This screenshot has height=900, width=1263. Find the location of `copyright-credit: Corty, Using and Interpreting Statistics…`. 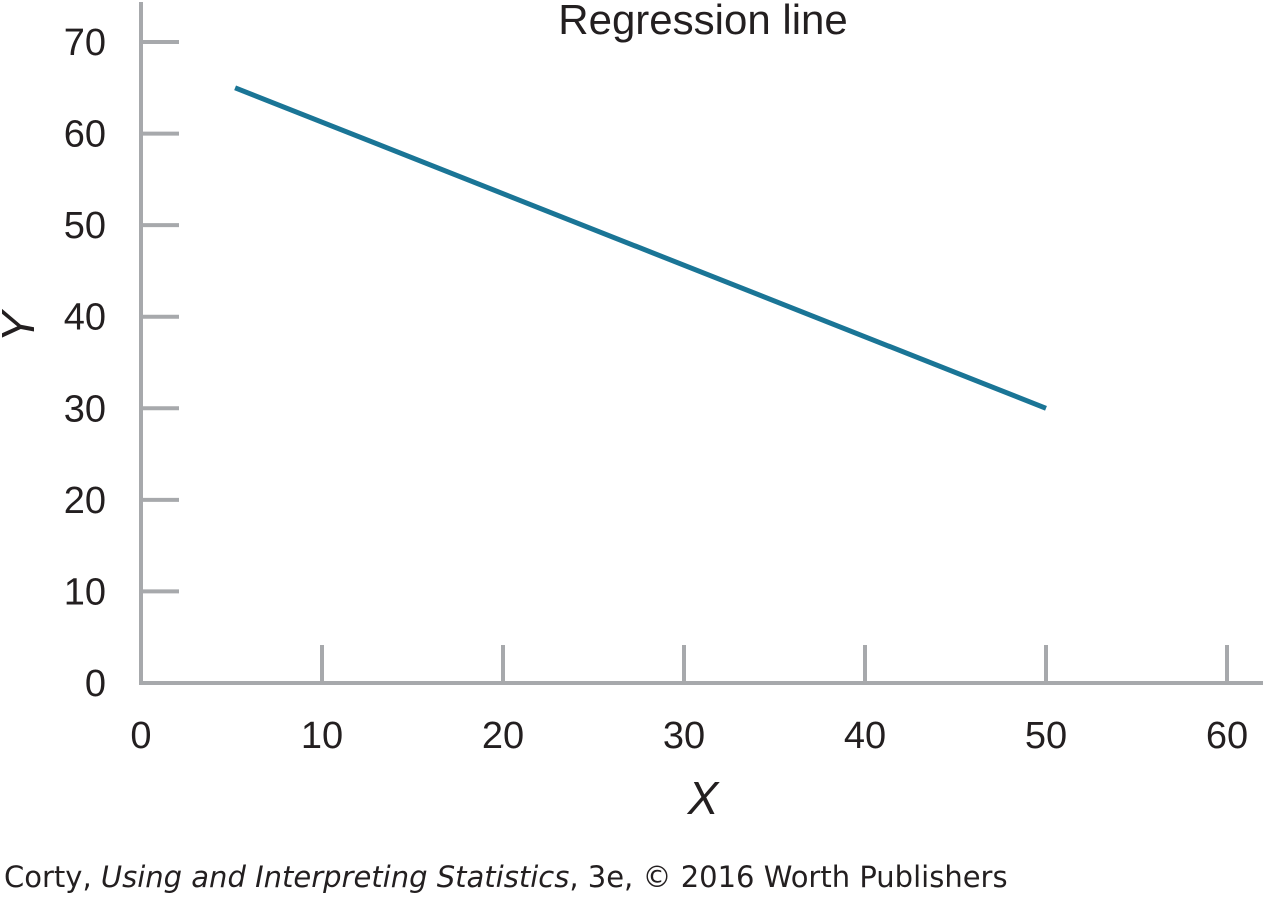

copyright-credit: Corty, Using and Interpreting Statistics… is located at coordinates (506, 877).